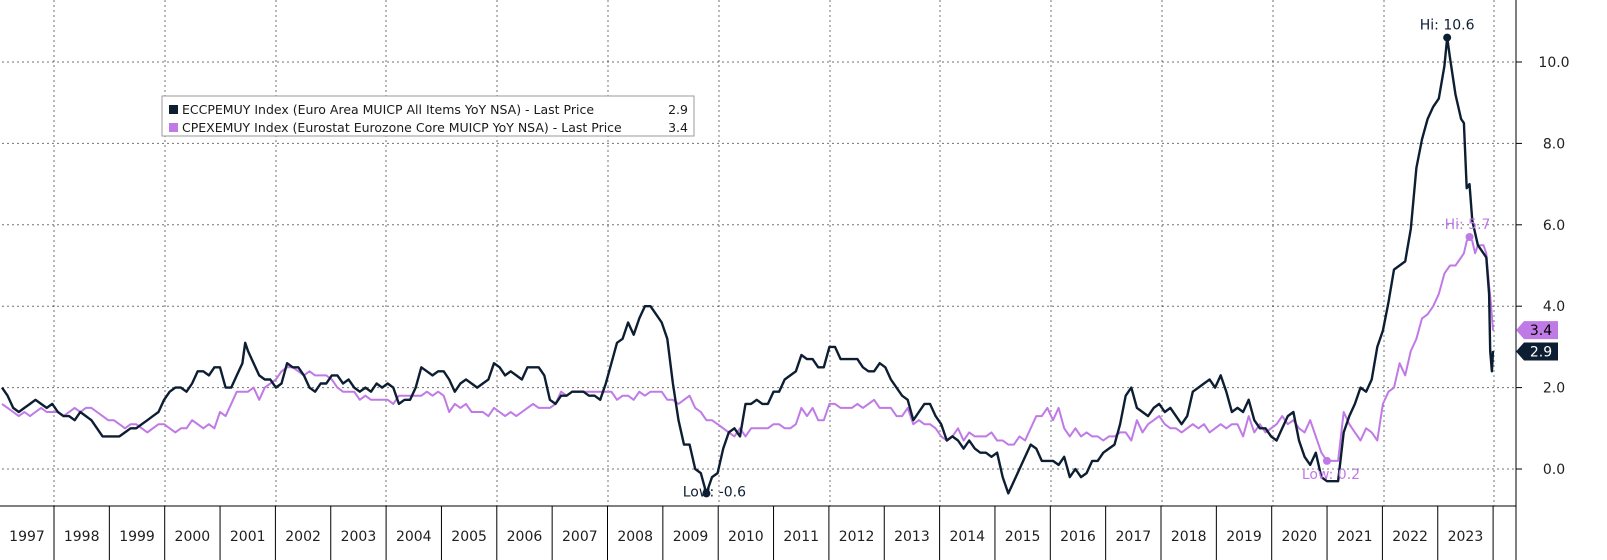  Describe the element at coordinates (1553, 63) in the screenshot. I see `y-tick-label: 10.0` at that location.